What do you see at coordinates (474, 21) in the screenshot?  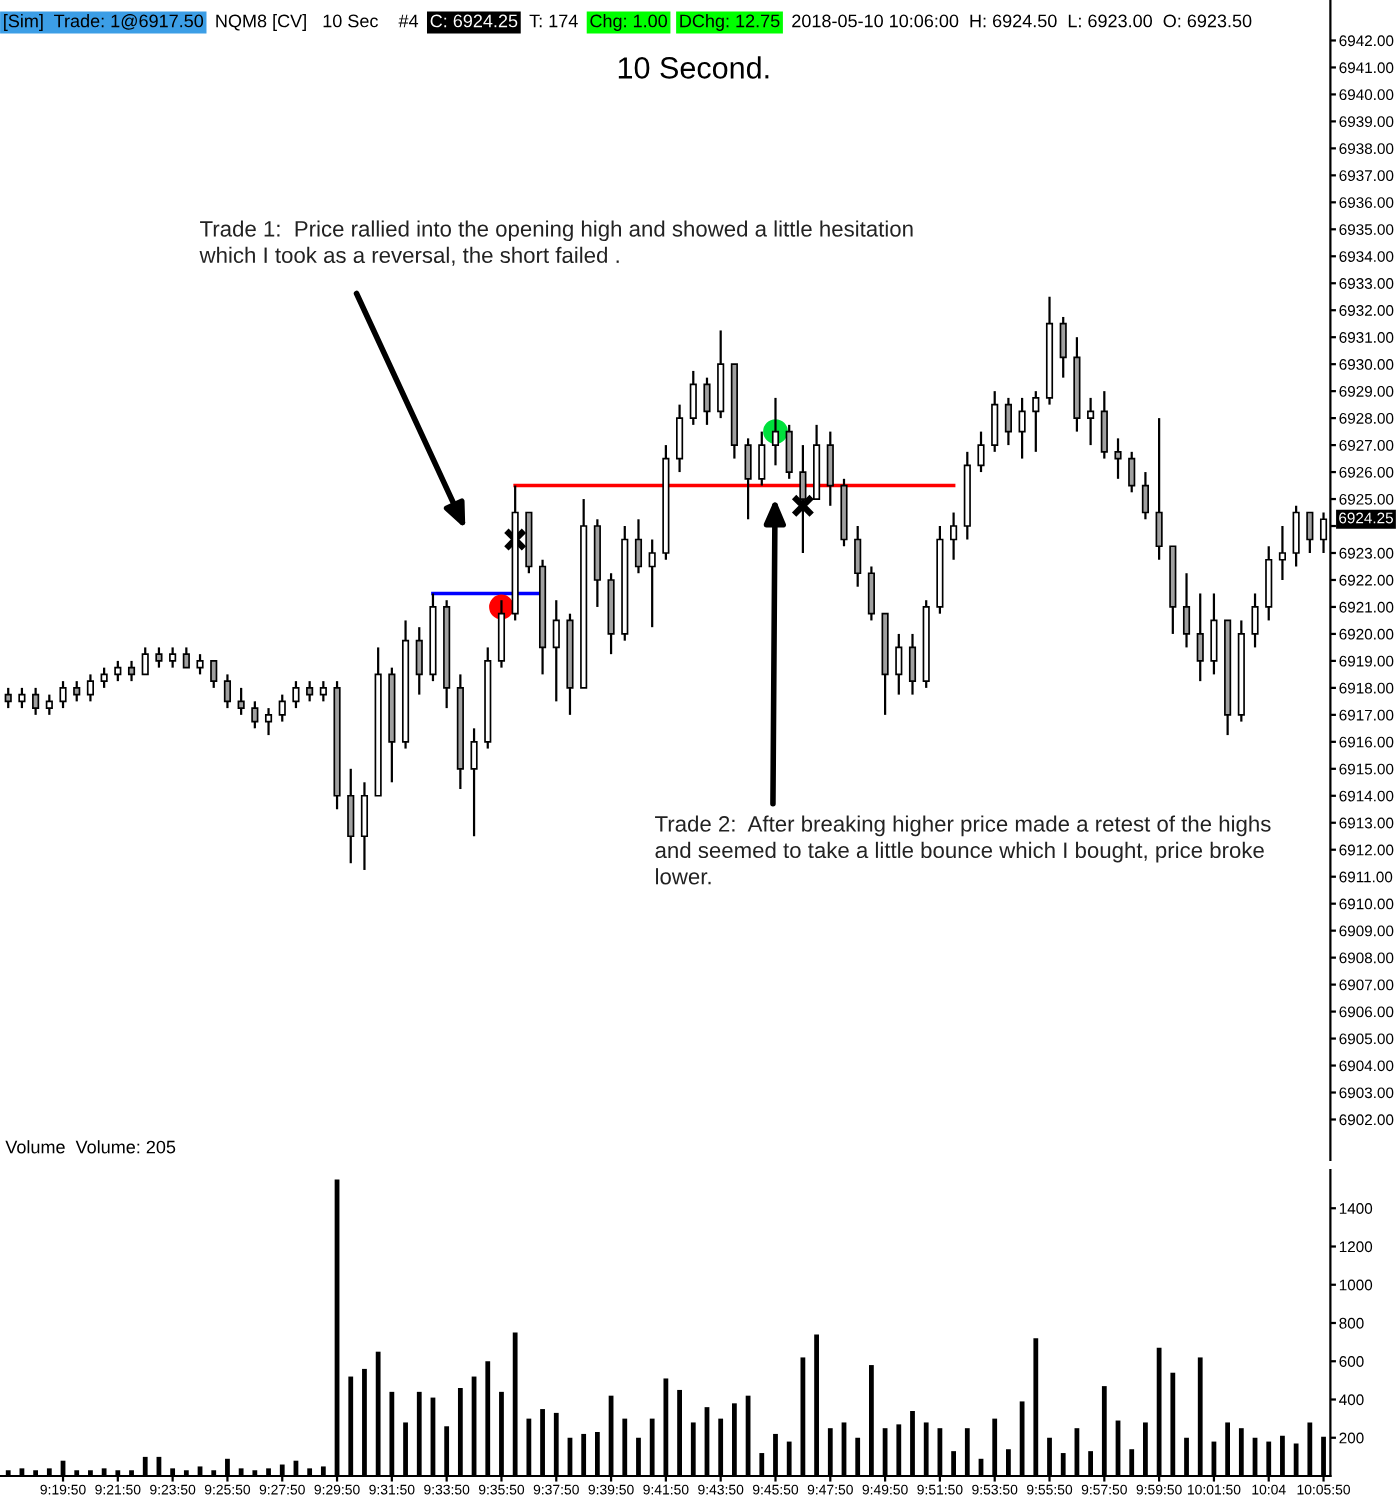 I see `annotation: C: 6924.25` at bounding box center [474, 21].